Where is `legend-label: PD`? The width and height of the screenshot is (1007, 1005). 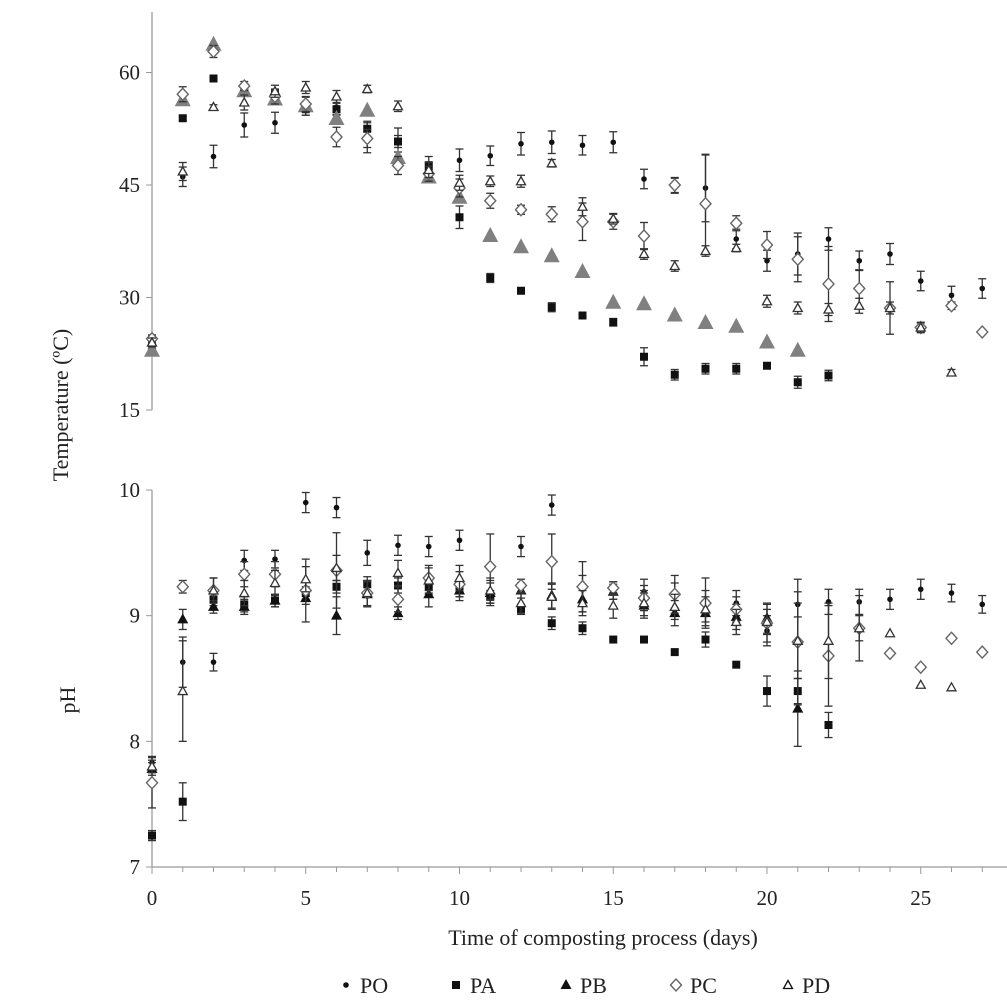 legend-label: PD is located at coordinates (816, 985).